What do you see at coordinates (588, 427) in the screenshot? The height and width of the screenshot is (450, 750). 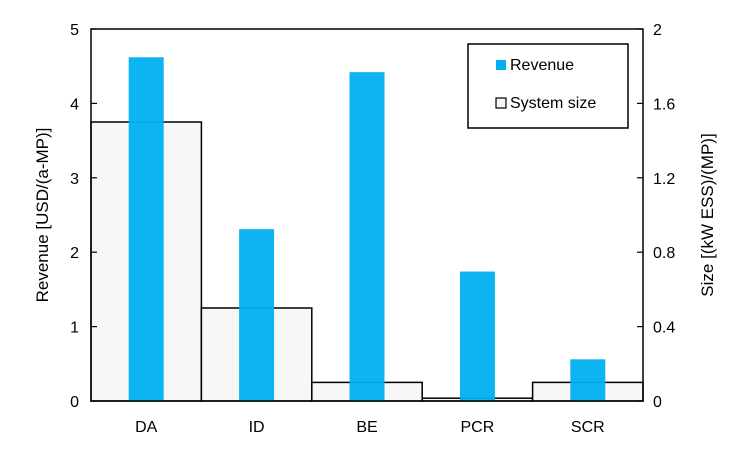 I see `x-tick-label: SCR` at bounding box center [588, 427].